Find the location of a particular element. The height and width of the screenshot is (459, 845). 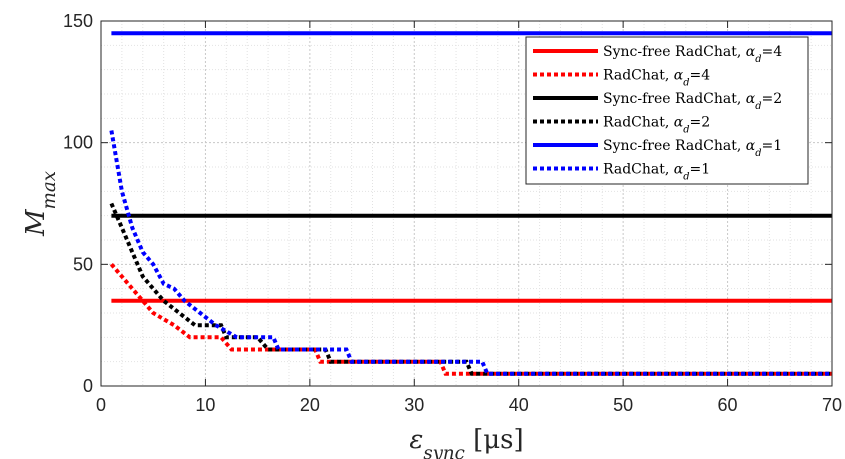

x-tick-label: 60 is located at coordinates (728, 405).